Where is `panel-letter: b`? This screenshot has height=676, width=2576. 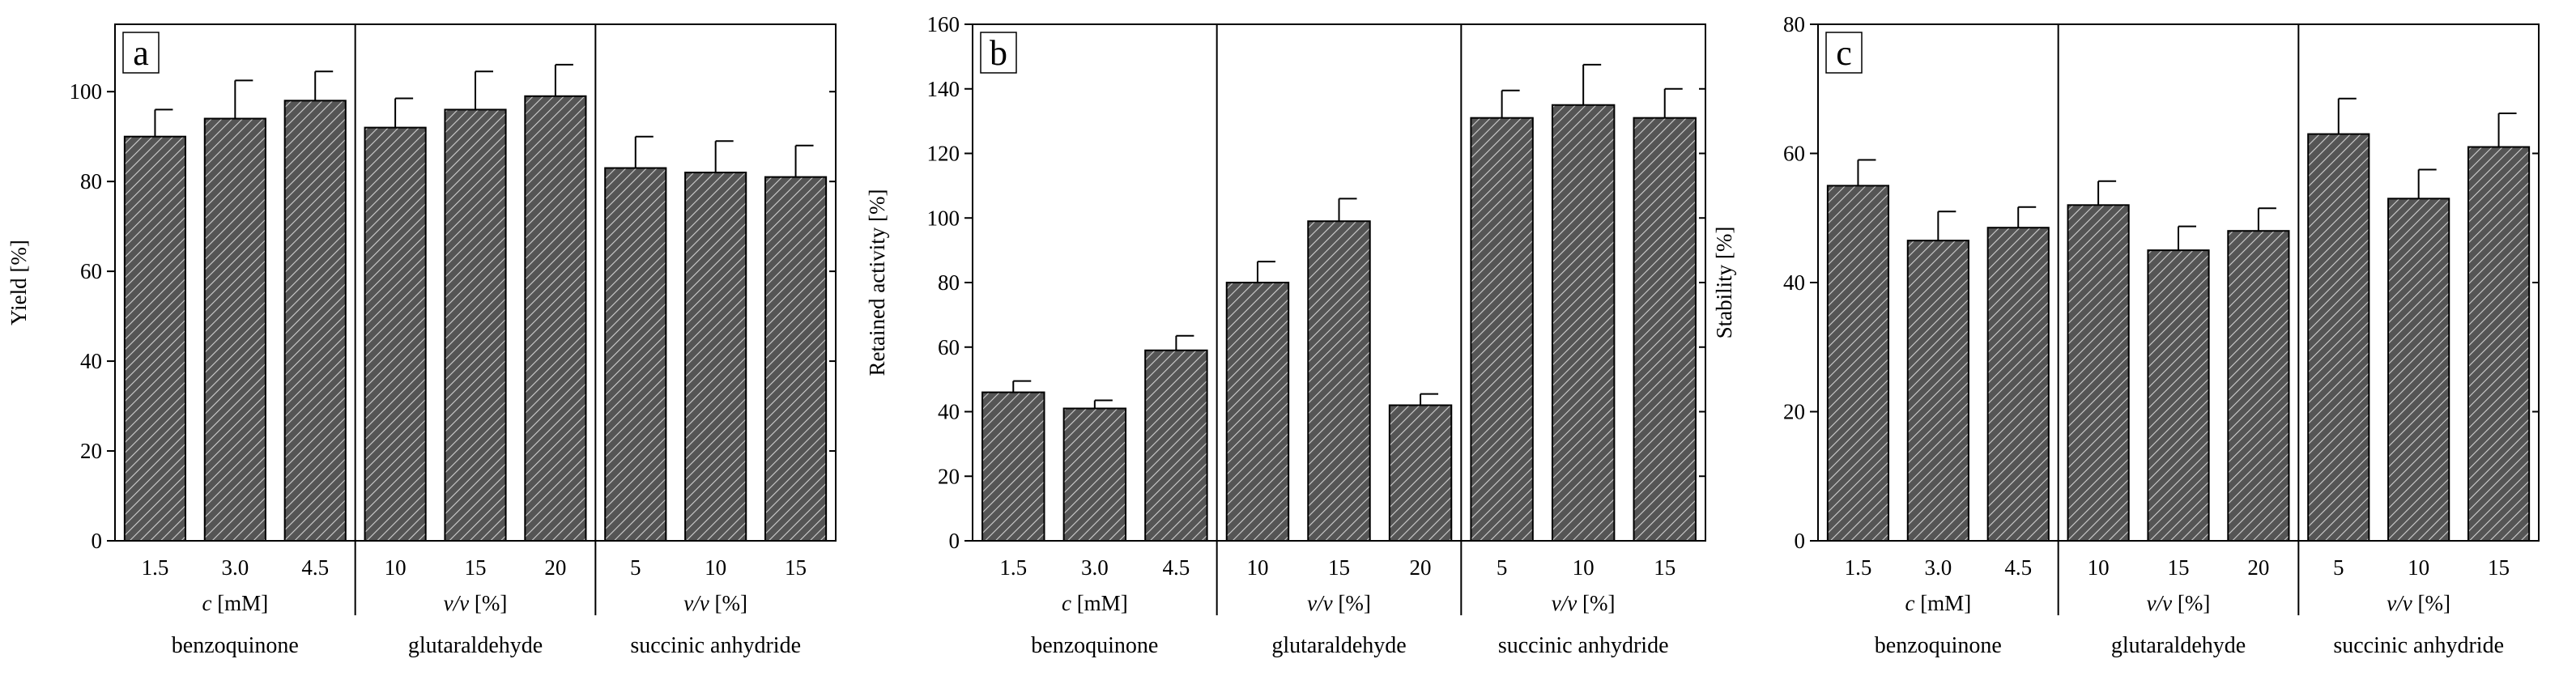
panel-letter: b is located at coordinates (998, 53).